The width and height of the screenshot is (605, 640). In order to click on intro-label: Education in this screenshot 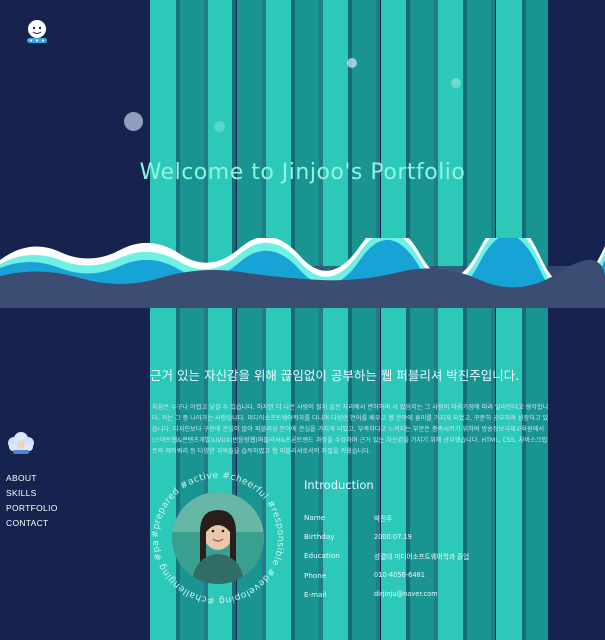, I will do `click(322, 556)`.